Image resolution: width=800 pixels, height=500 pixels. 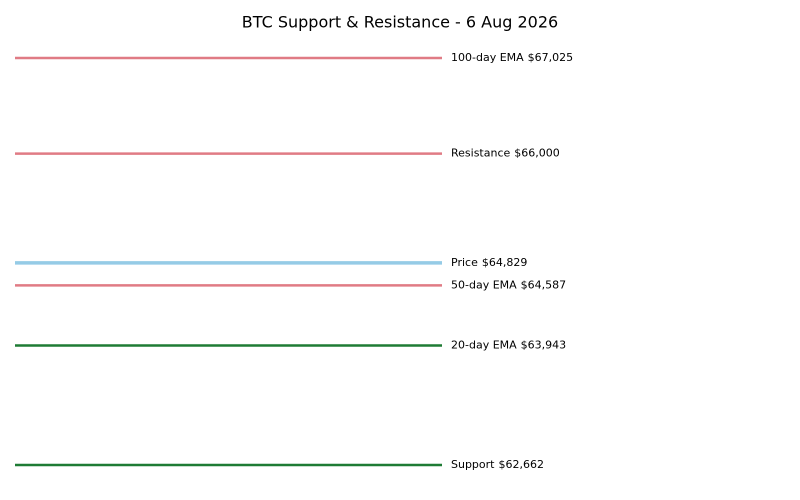 What do you see at coordinates (481, 153) in the screenshot?
I see `level-name: Resistance` at bounding box center [481, 153].